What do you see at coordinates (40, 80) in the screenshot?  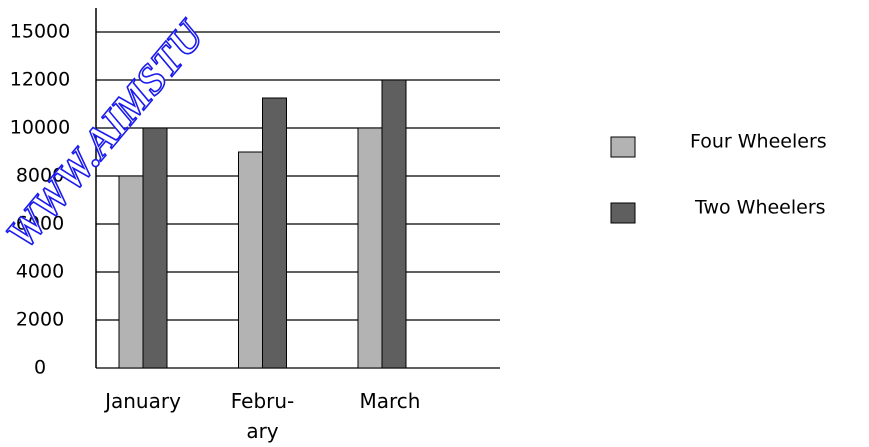 I see `y-tick-label: 12000` at bounding box center [40, 80].